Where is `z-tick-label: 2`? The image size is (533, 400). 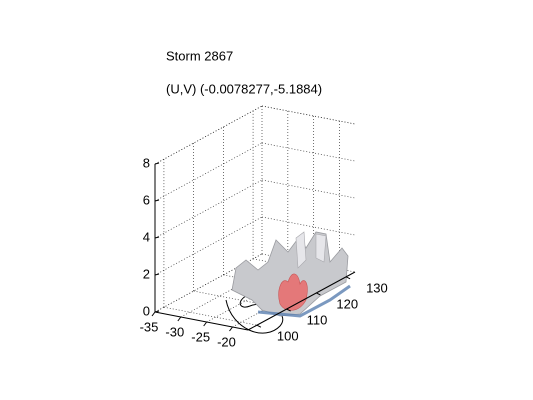 z-tick-label: 2 is located at coordinates (146, 273).